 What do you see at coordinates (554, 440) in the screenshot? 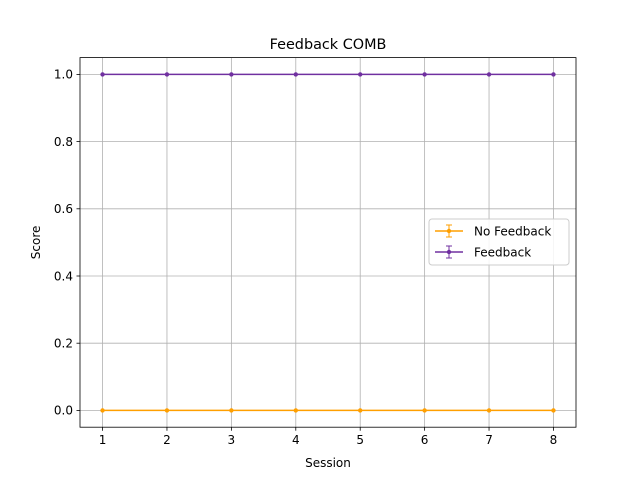
I see `x-tick-label: 8` at bounding box center [554, 440].